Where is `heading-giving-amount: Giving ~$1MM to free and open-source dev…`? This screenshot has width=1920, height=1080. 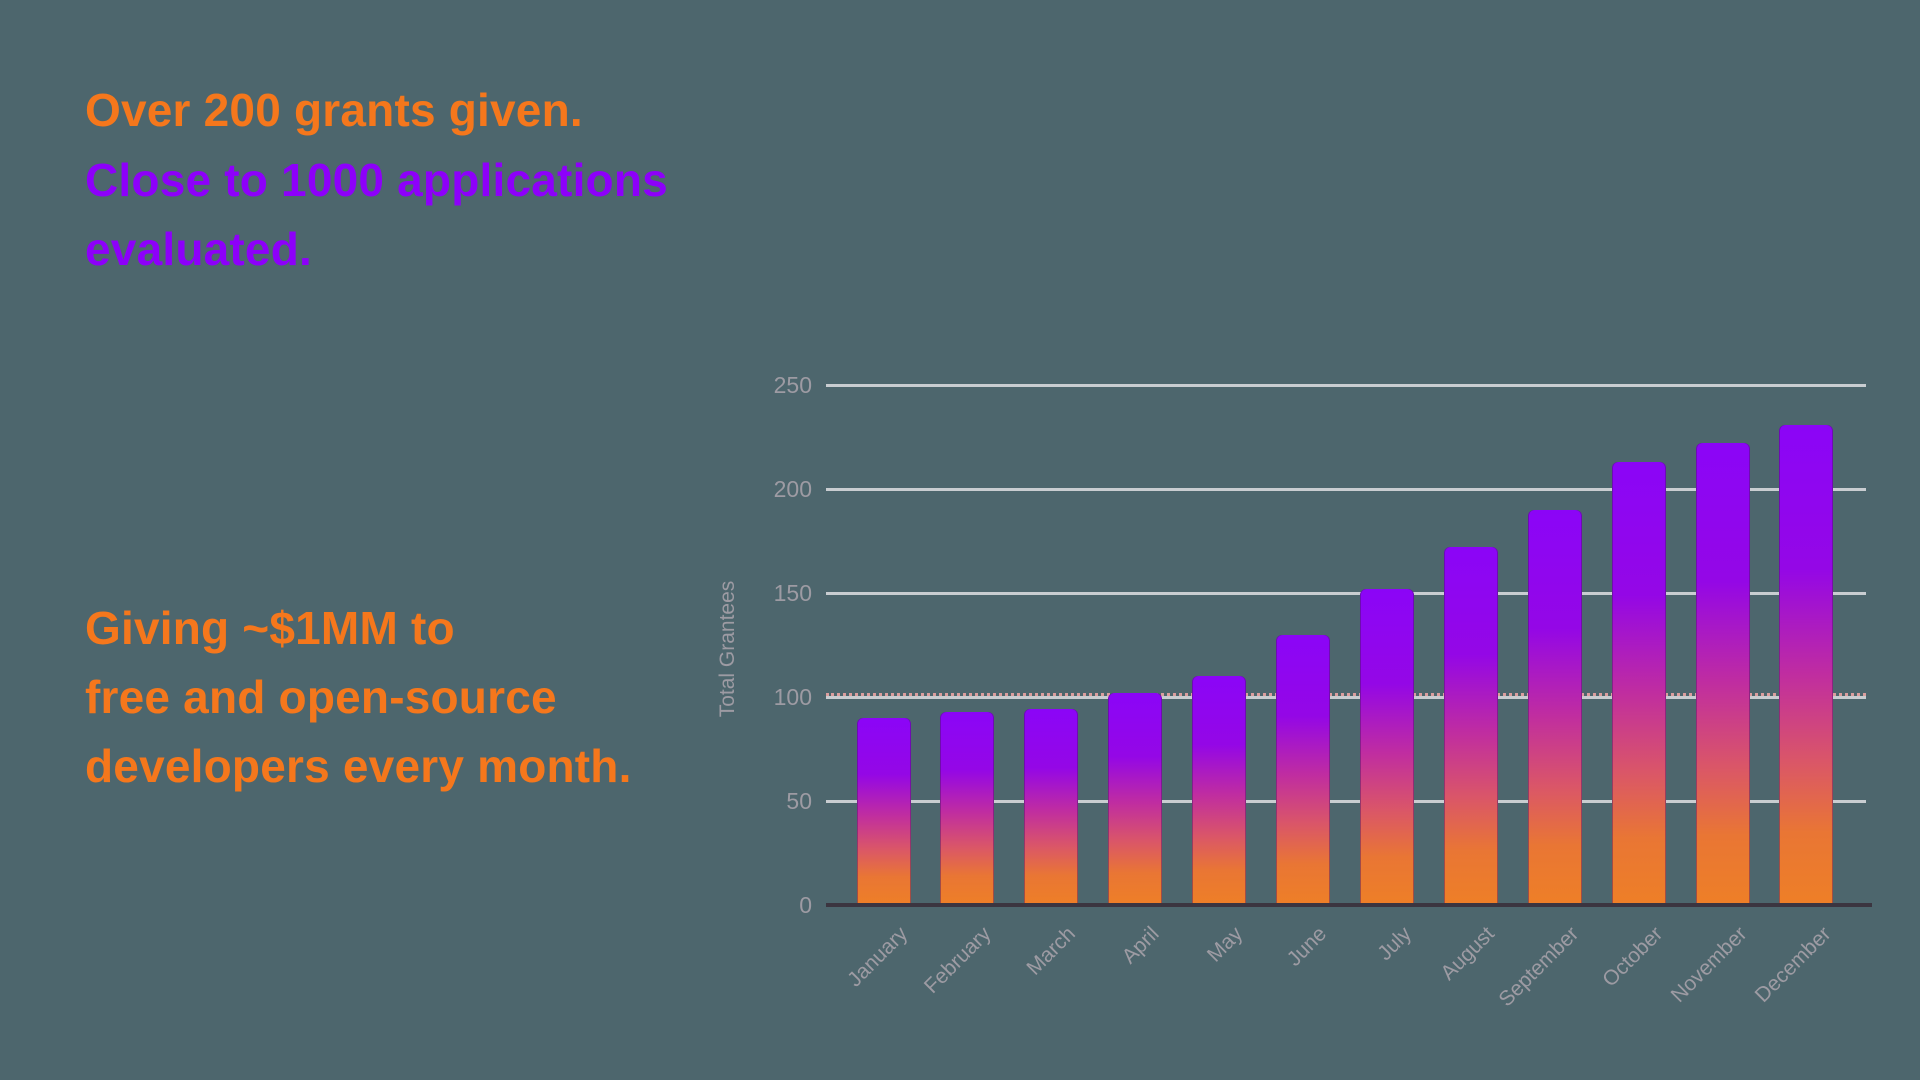 heading-giving-amount: Giving ~$1MM to free and open-source dev… is located at coordinates (358, 697).